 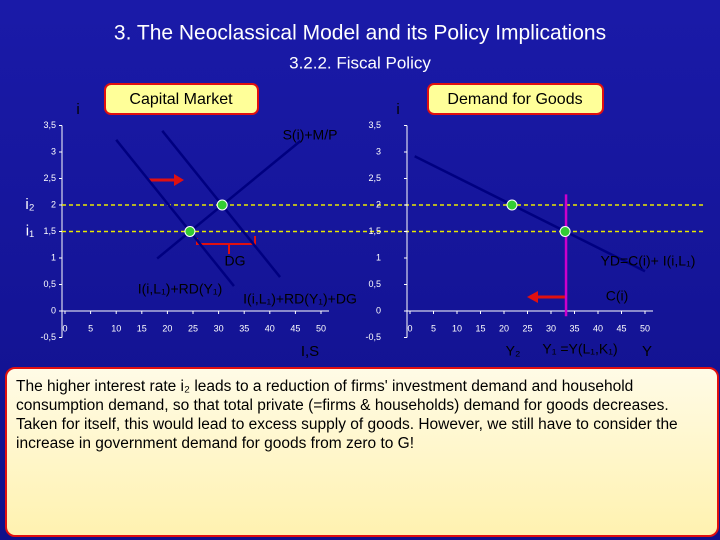 I want to click on annotation: I(i,L₁)+RD(Y₁)+DG, so click(x=300, y=299).